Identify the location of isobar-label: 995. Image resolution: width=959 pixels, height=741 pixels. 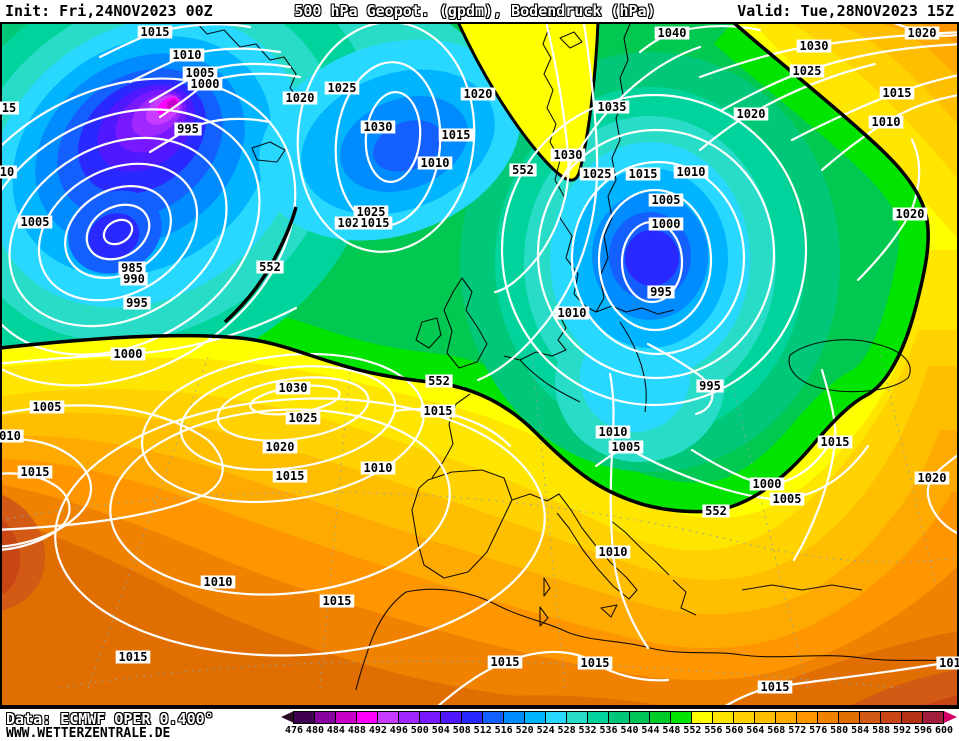
(661, 292).